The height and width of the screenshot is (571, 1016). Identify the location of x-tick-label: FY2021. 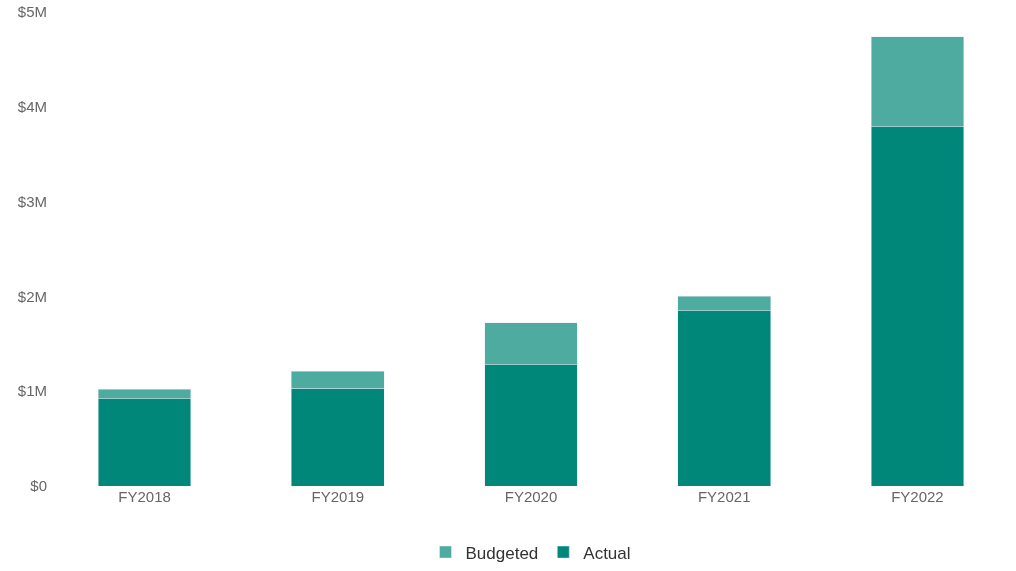
(724, 496).